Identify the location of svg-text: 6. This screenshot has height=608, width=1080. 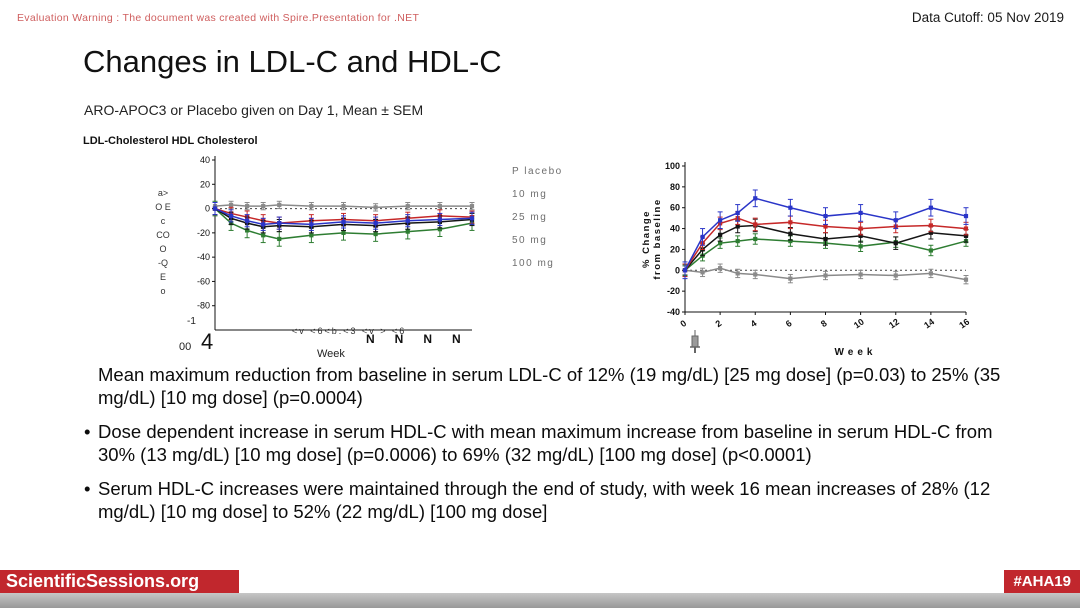
(789, 323).